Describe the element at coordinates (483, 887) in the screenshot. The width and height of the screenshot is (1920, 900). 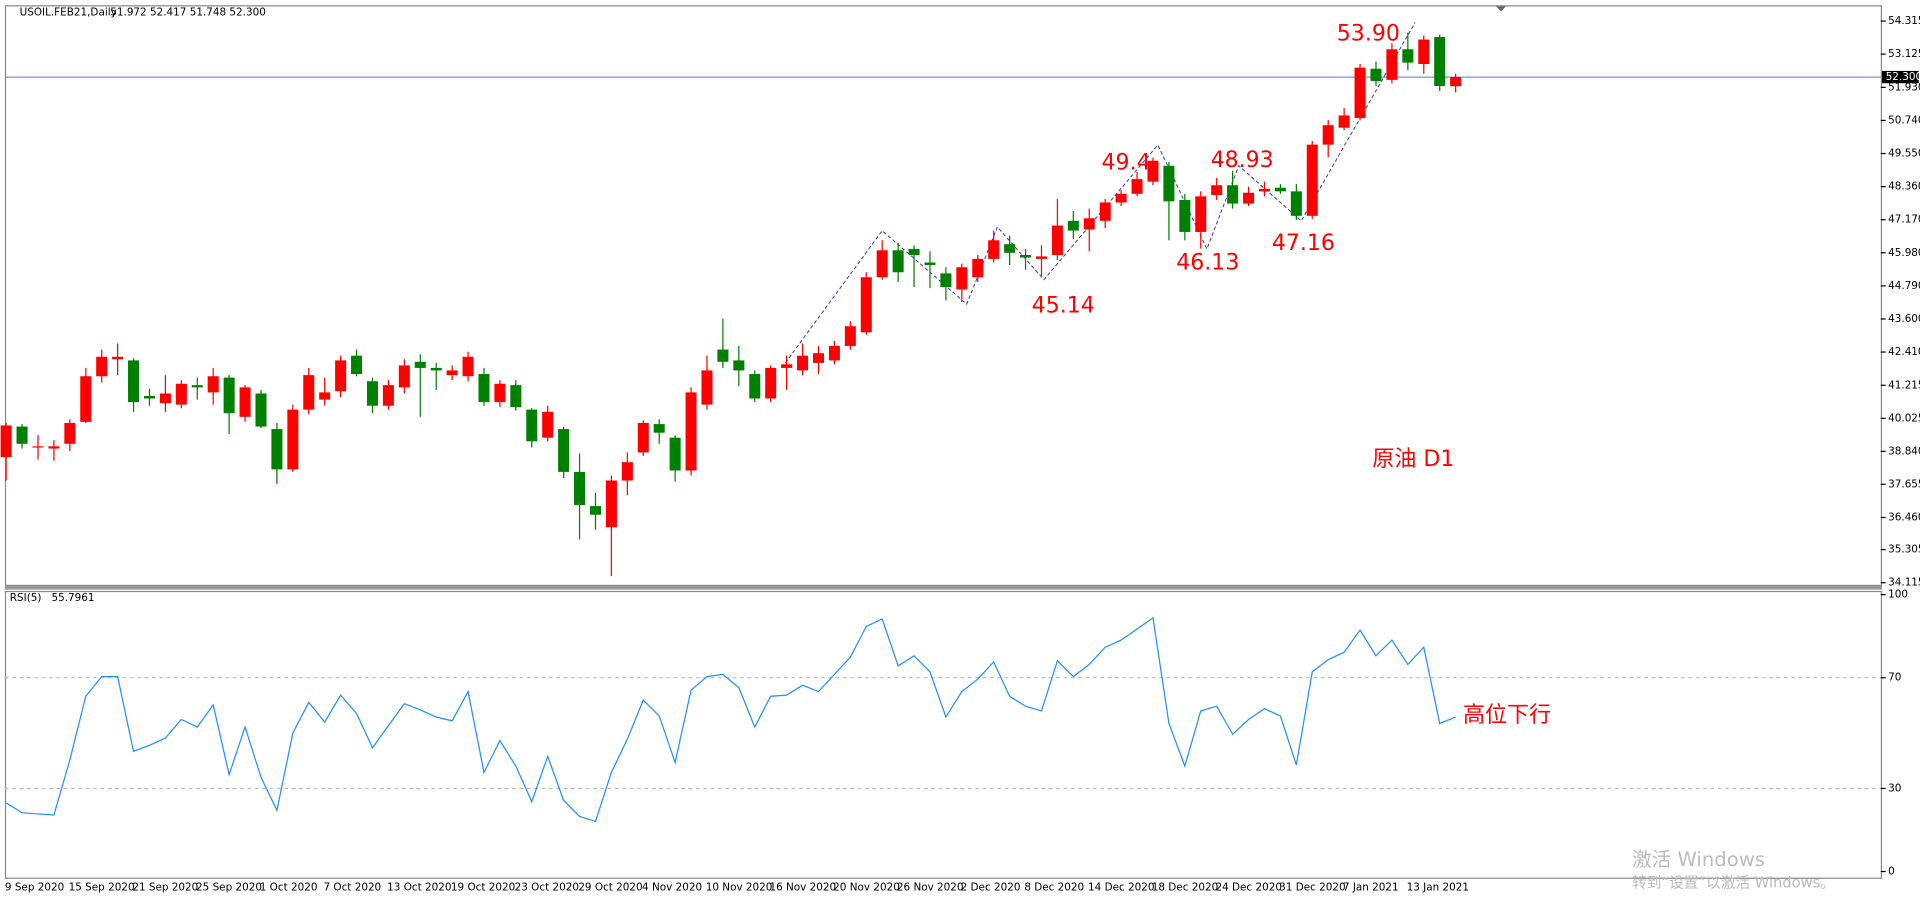
I see `x-tick-label: 19 Oct 2020` at that location.